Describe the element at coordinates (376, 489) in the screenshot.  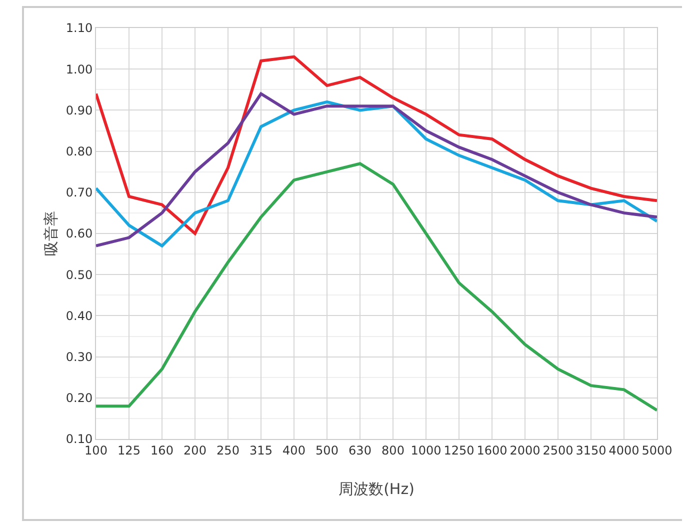
I see `x-axis-title: 周波数(Hz)` at that location.